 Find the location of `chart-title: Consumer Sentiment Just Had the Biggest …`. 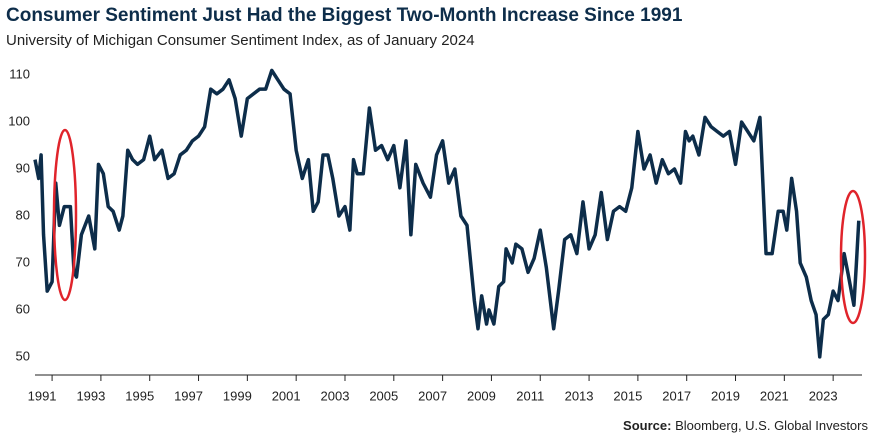

chart-title: Consumer Sentiment Just Had the Biggest … is located at coordinates (344, 15).